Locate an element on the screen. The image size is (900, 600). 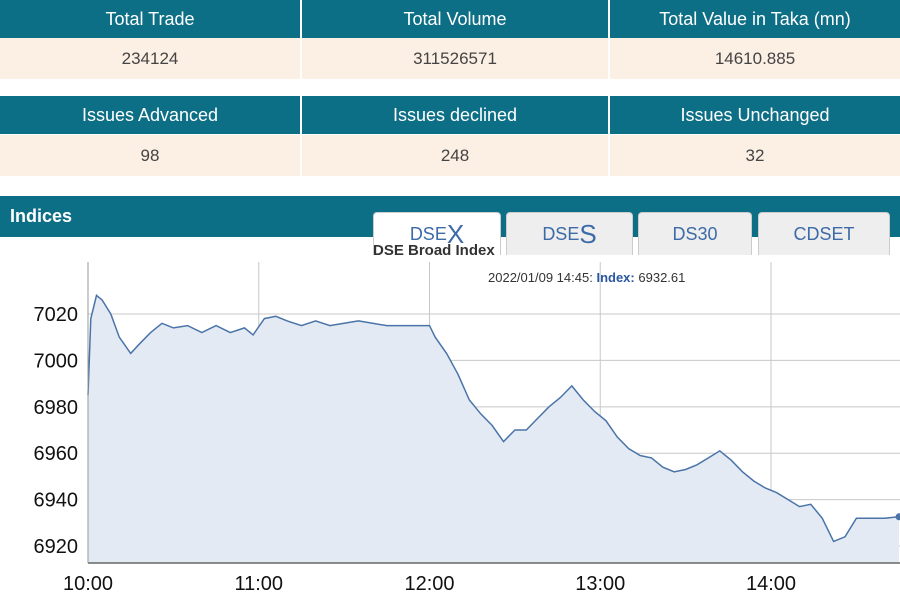
y-tick-label: 6920 is located at coordinates (56, 547).